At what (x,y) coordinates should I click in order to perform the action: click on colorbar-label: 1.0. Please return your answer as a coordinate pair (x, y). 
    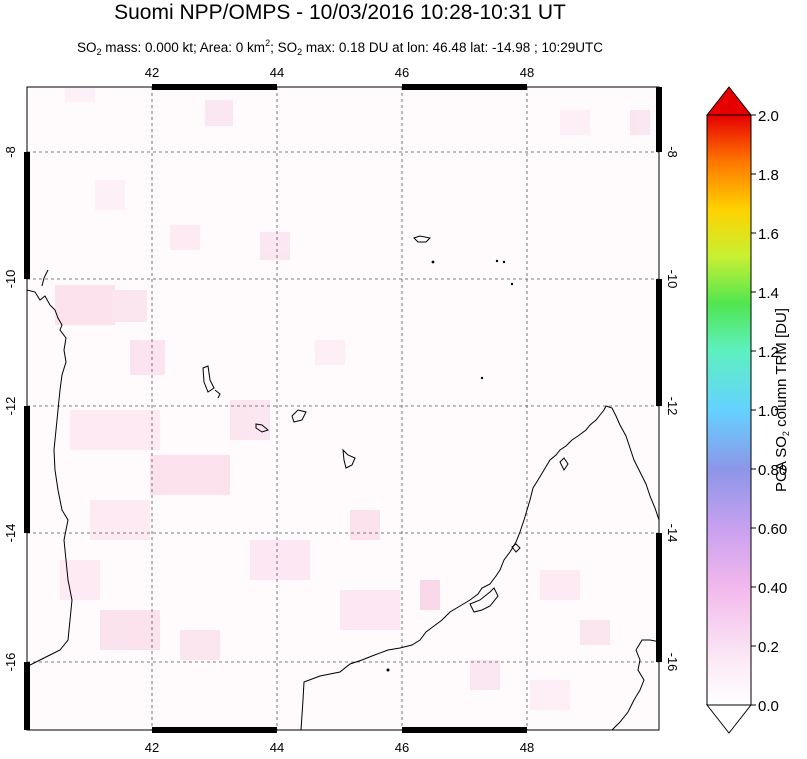
    Looking at the image, I should click on (768, 411).